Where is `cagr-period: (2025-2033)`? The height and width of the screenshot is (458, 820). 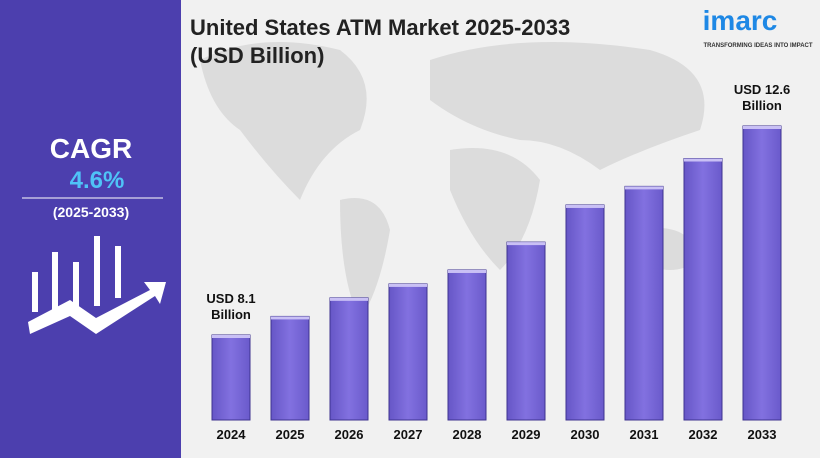 cagr-period: (2025-2033) is located at coordinates (91, 212).